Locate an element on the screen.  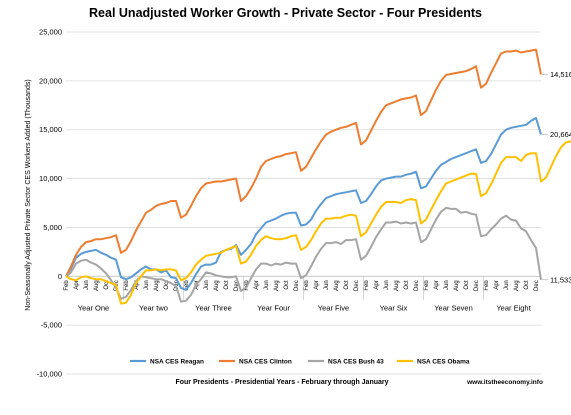
legend-entry: NSA CES Clinton is located at coordinates (265, 361).